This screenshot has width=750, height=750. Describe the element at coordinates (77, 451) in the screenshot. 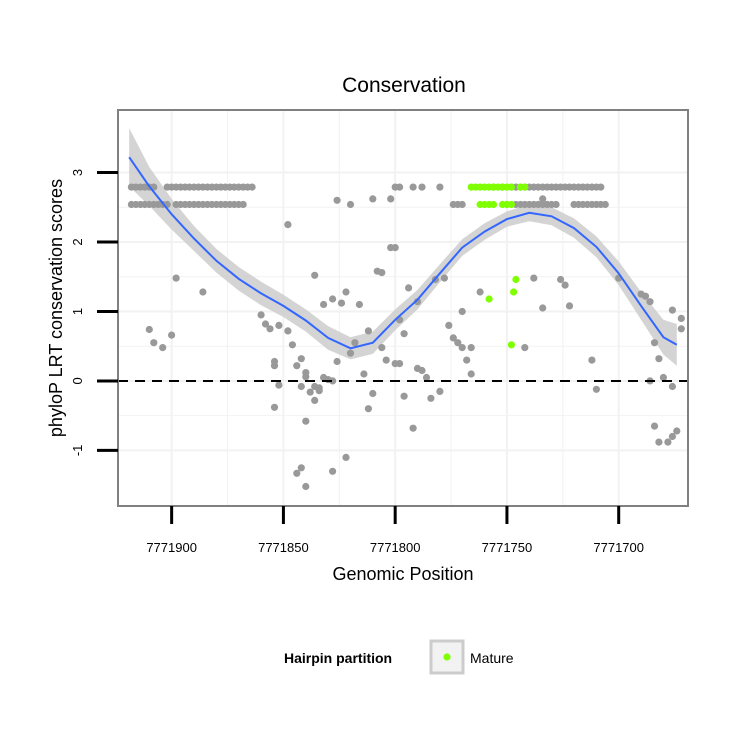

I see `y-tick-label: -1` at that location.